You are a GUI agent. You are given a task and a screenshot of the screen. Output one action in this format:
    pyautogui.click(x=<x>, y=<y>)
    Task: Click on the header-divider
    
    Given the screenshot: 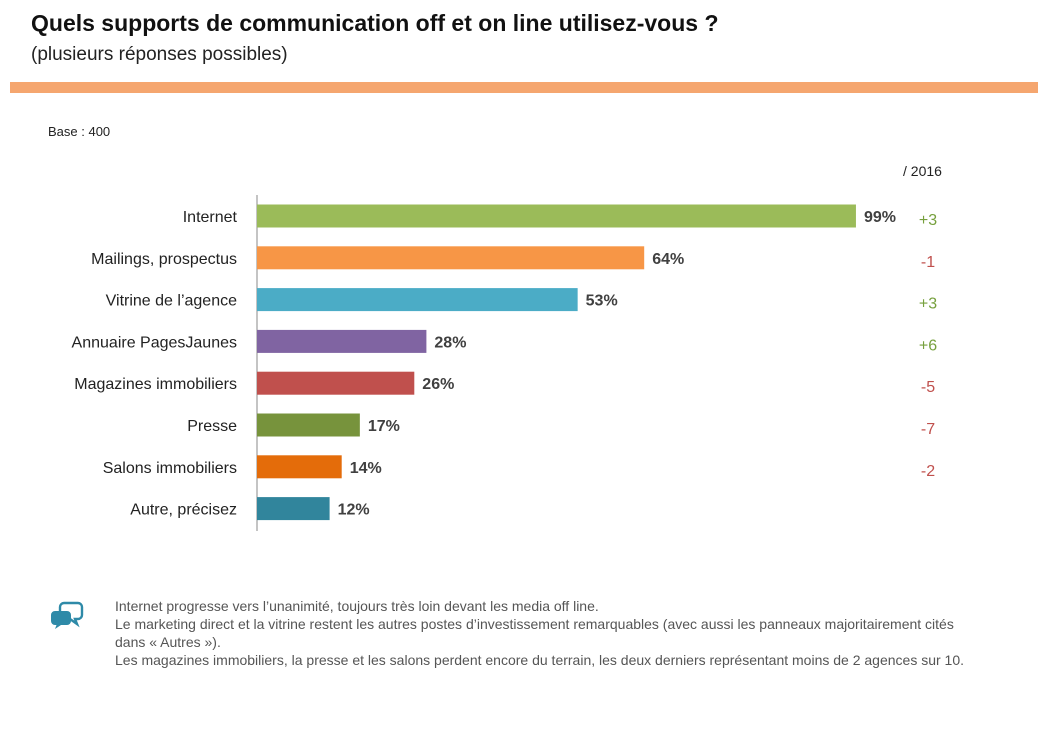 What is the action you would take?
    pyautogui.click(x=524, y=87)
    